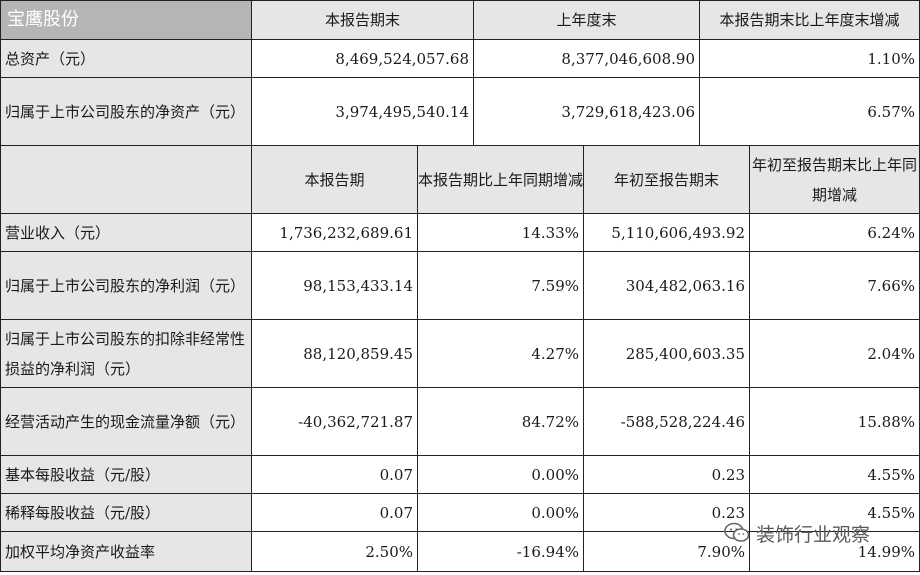 The width and height of the screenshot is (920, 575). I want to click on cell-ytd: 304,482,063.16, so click(667, 286).